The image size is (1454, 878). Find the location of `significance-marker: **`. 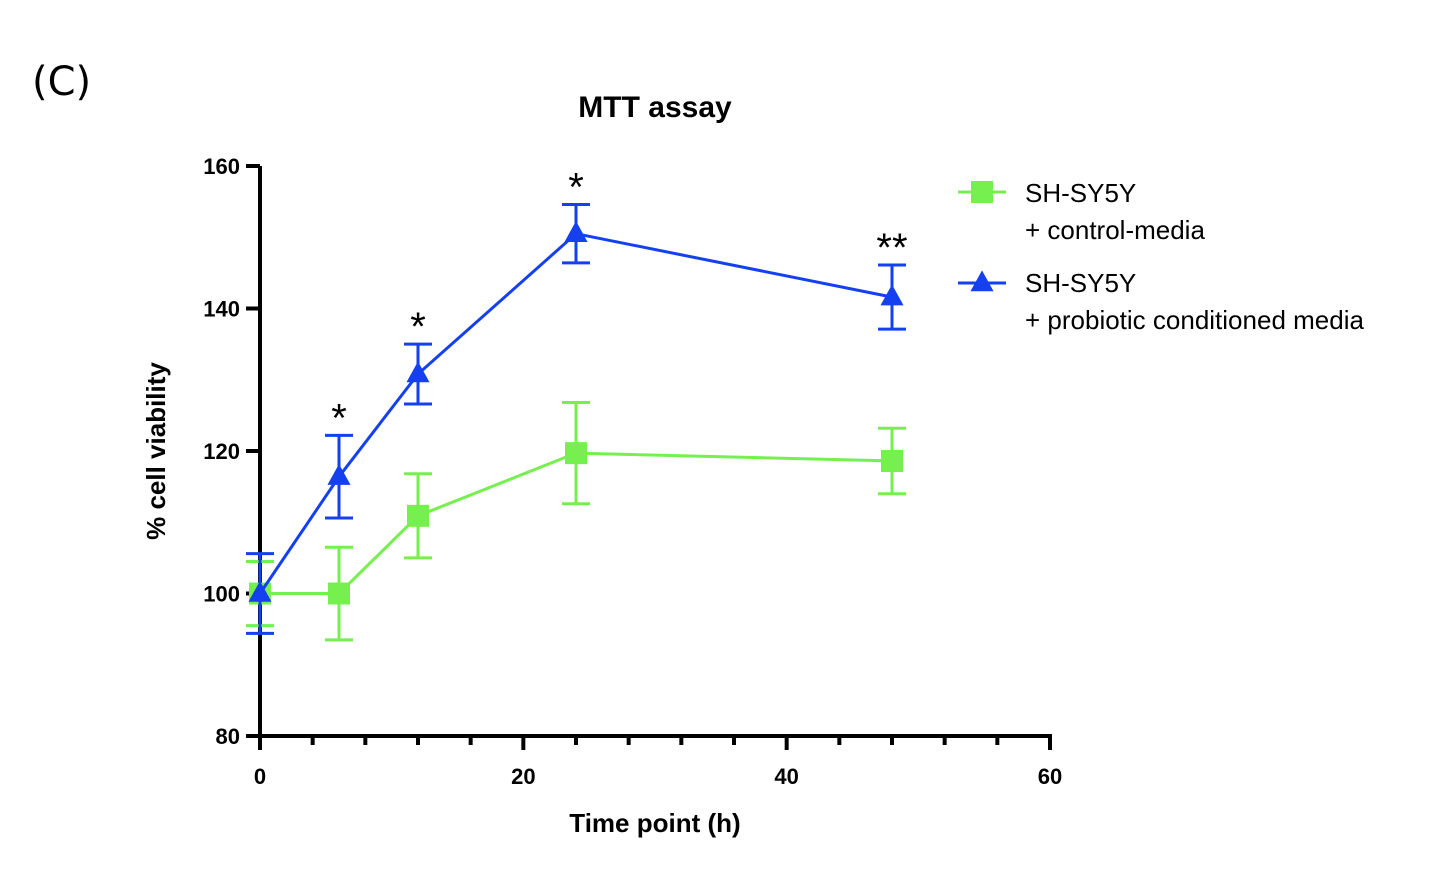

significance-marker: ** is located at coordinates (891, 248).